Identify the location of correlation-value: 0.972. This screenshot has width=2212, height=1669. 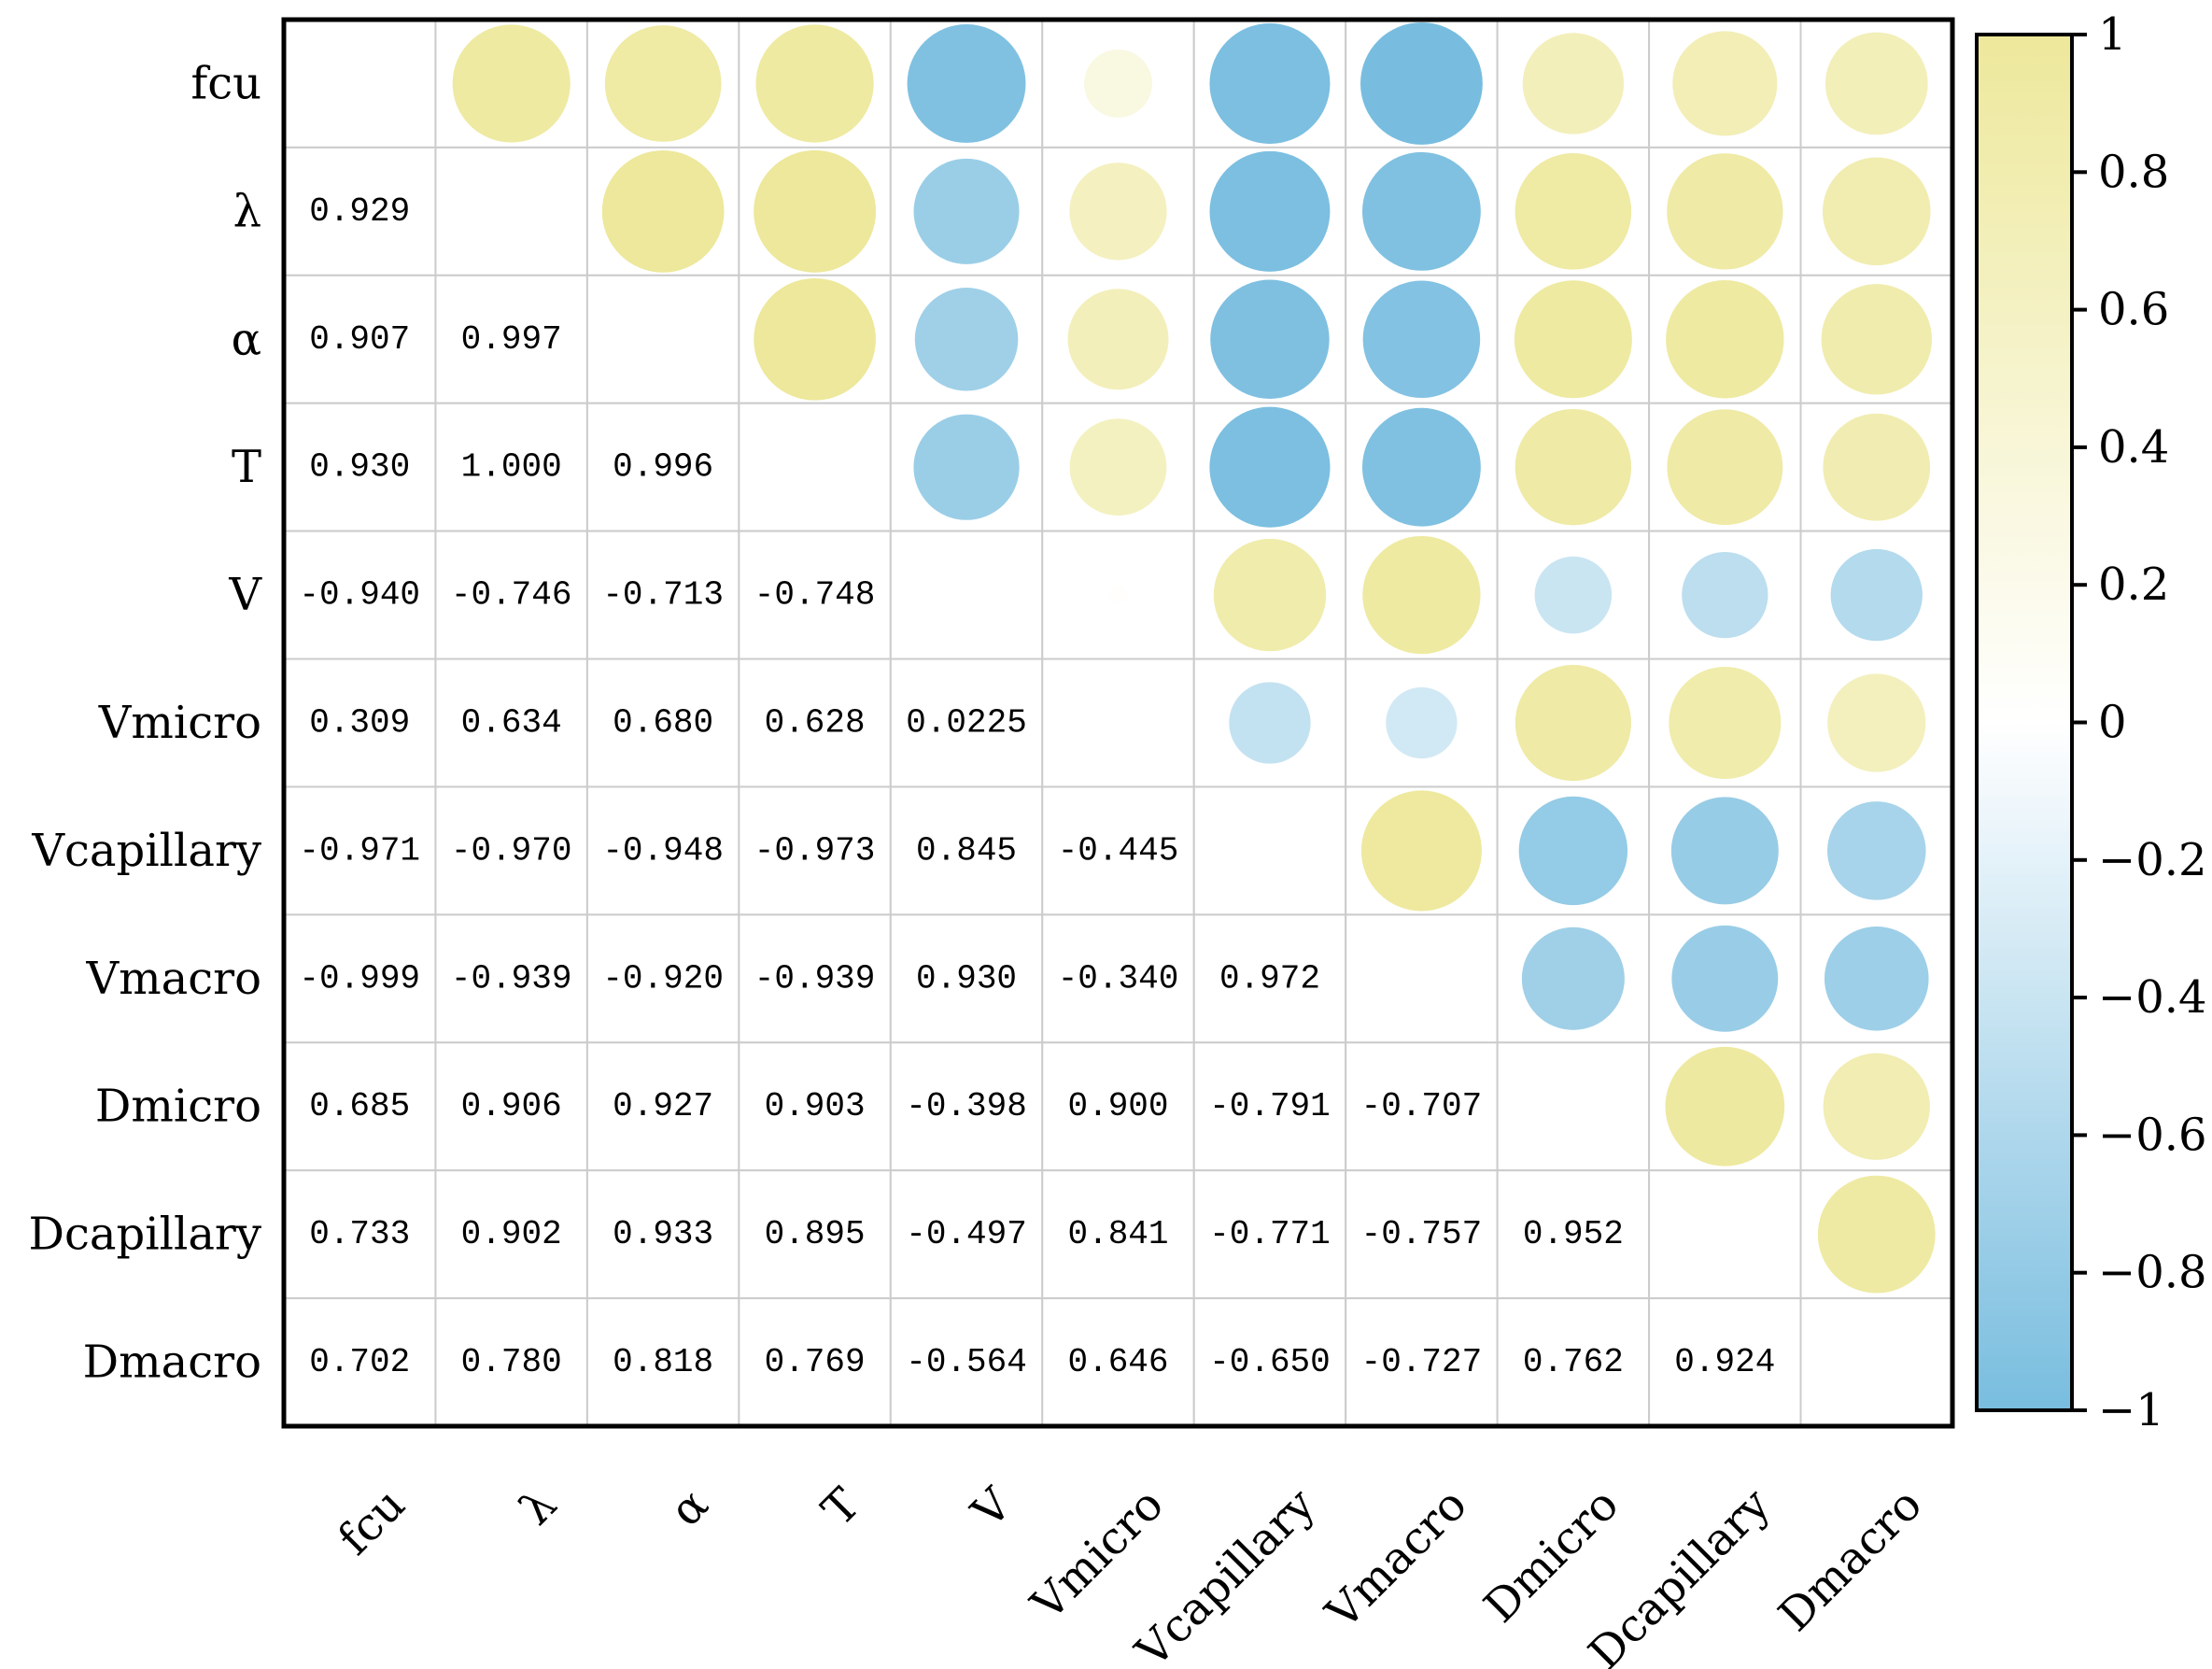
(1269, 978).